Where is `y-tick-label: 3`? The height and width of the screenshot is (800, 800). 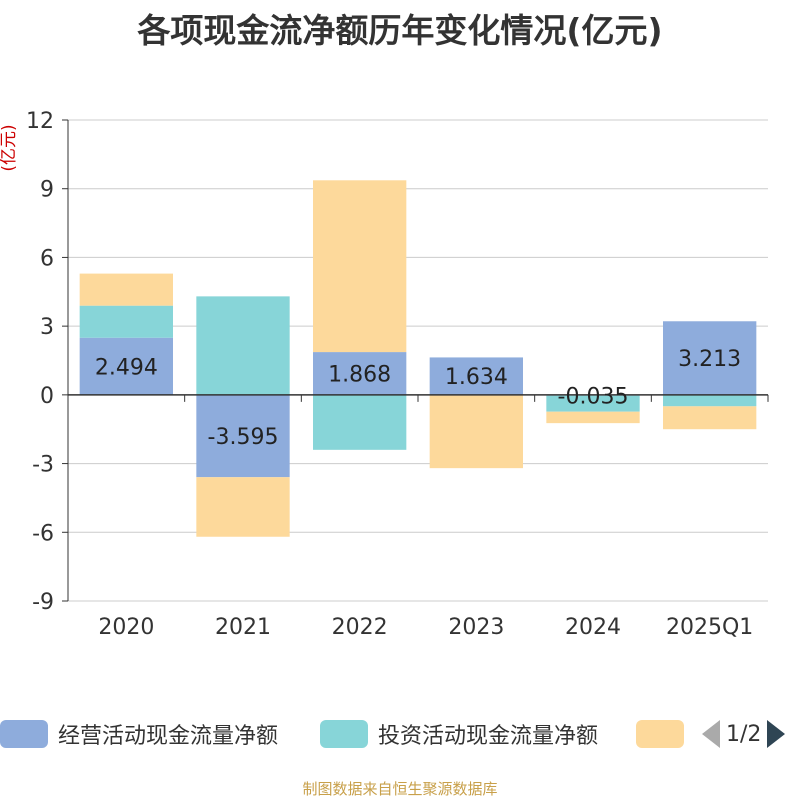
y-tick-label: 3 is located at coordinates (47, 327).